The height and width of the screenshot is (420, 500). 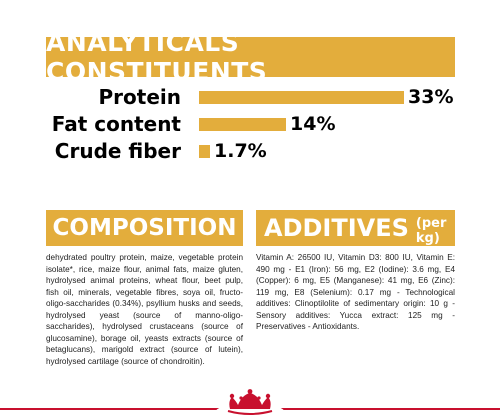 I want to click on analytical-constituents-banner: ANALYTICALS CONSTITUENTS, so click(x=250, y=57).